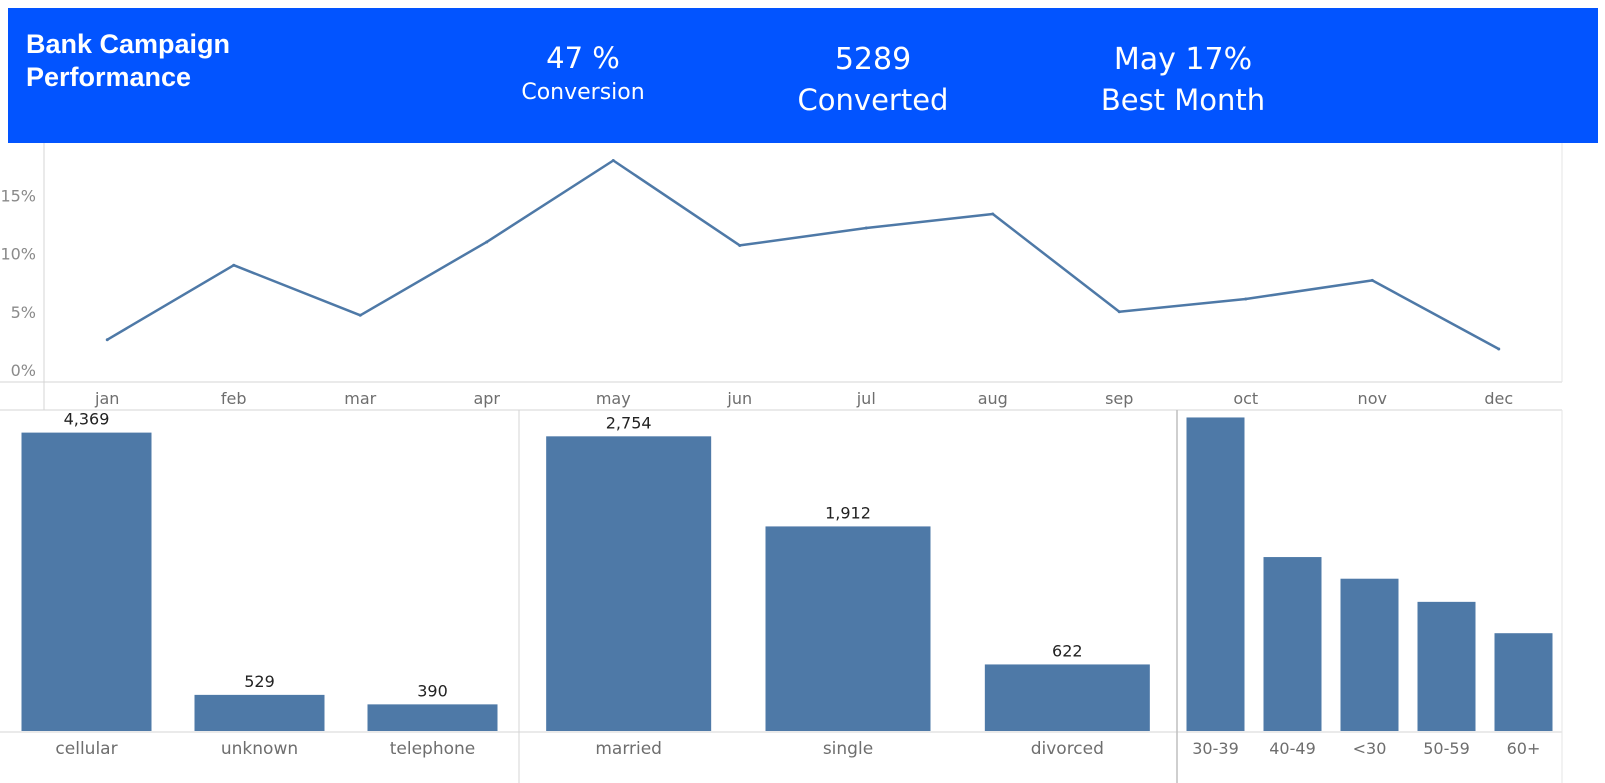 Image resolution: width=1605 pixels, height=783 pixels. I want to click on x-tick-label: feb, so click(234, 398).